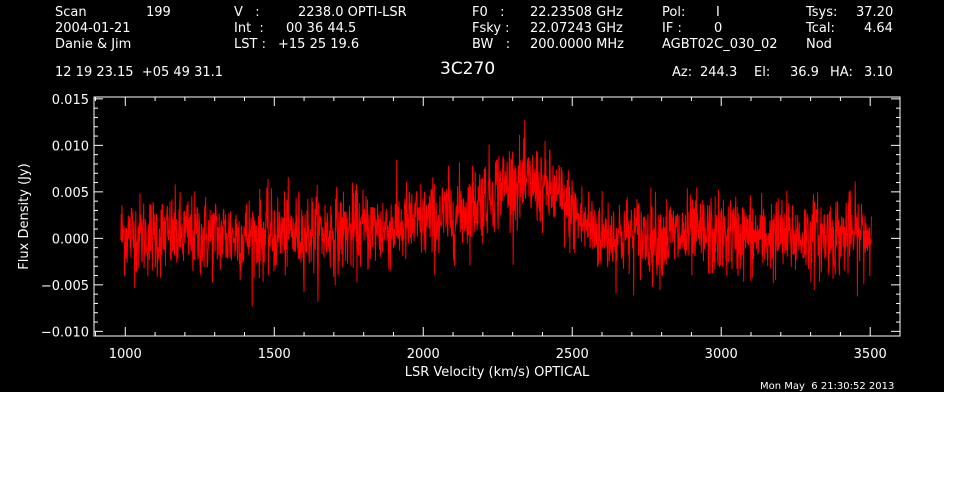 The image size is (962, 490). What do you see at coordinates (718, 28) in the screenshot?
I see `if-value: 0` at bounding box center [718, 28].